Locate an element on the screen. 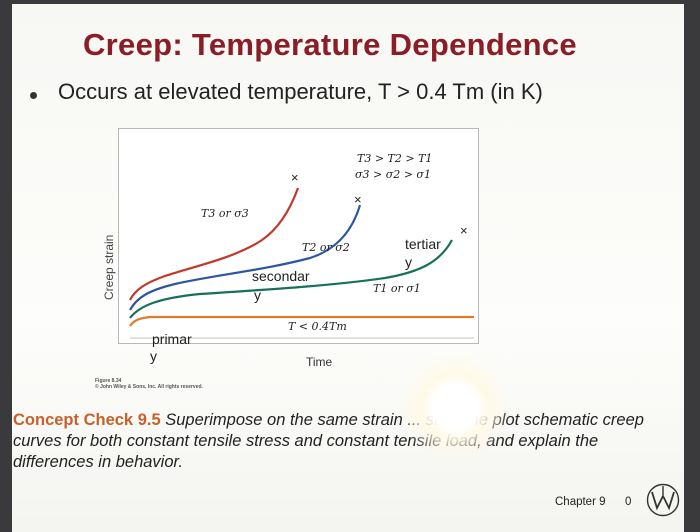 The height and width of the screenshot is (532, 700). rupture-mark-t3: × is located at coordinates (295, 177).